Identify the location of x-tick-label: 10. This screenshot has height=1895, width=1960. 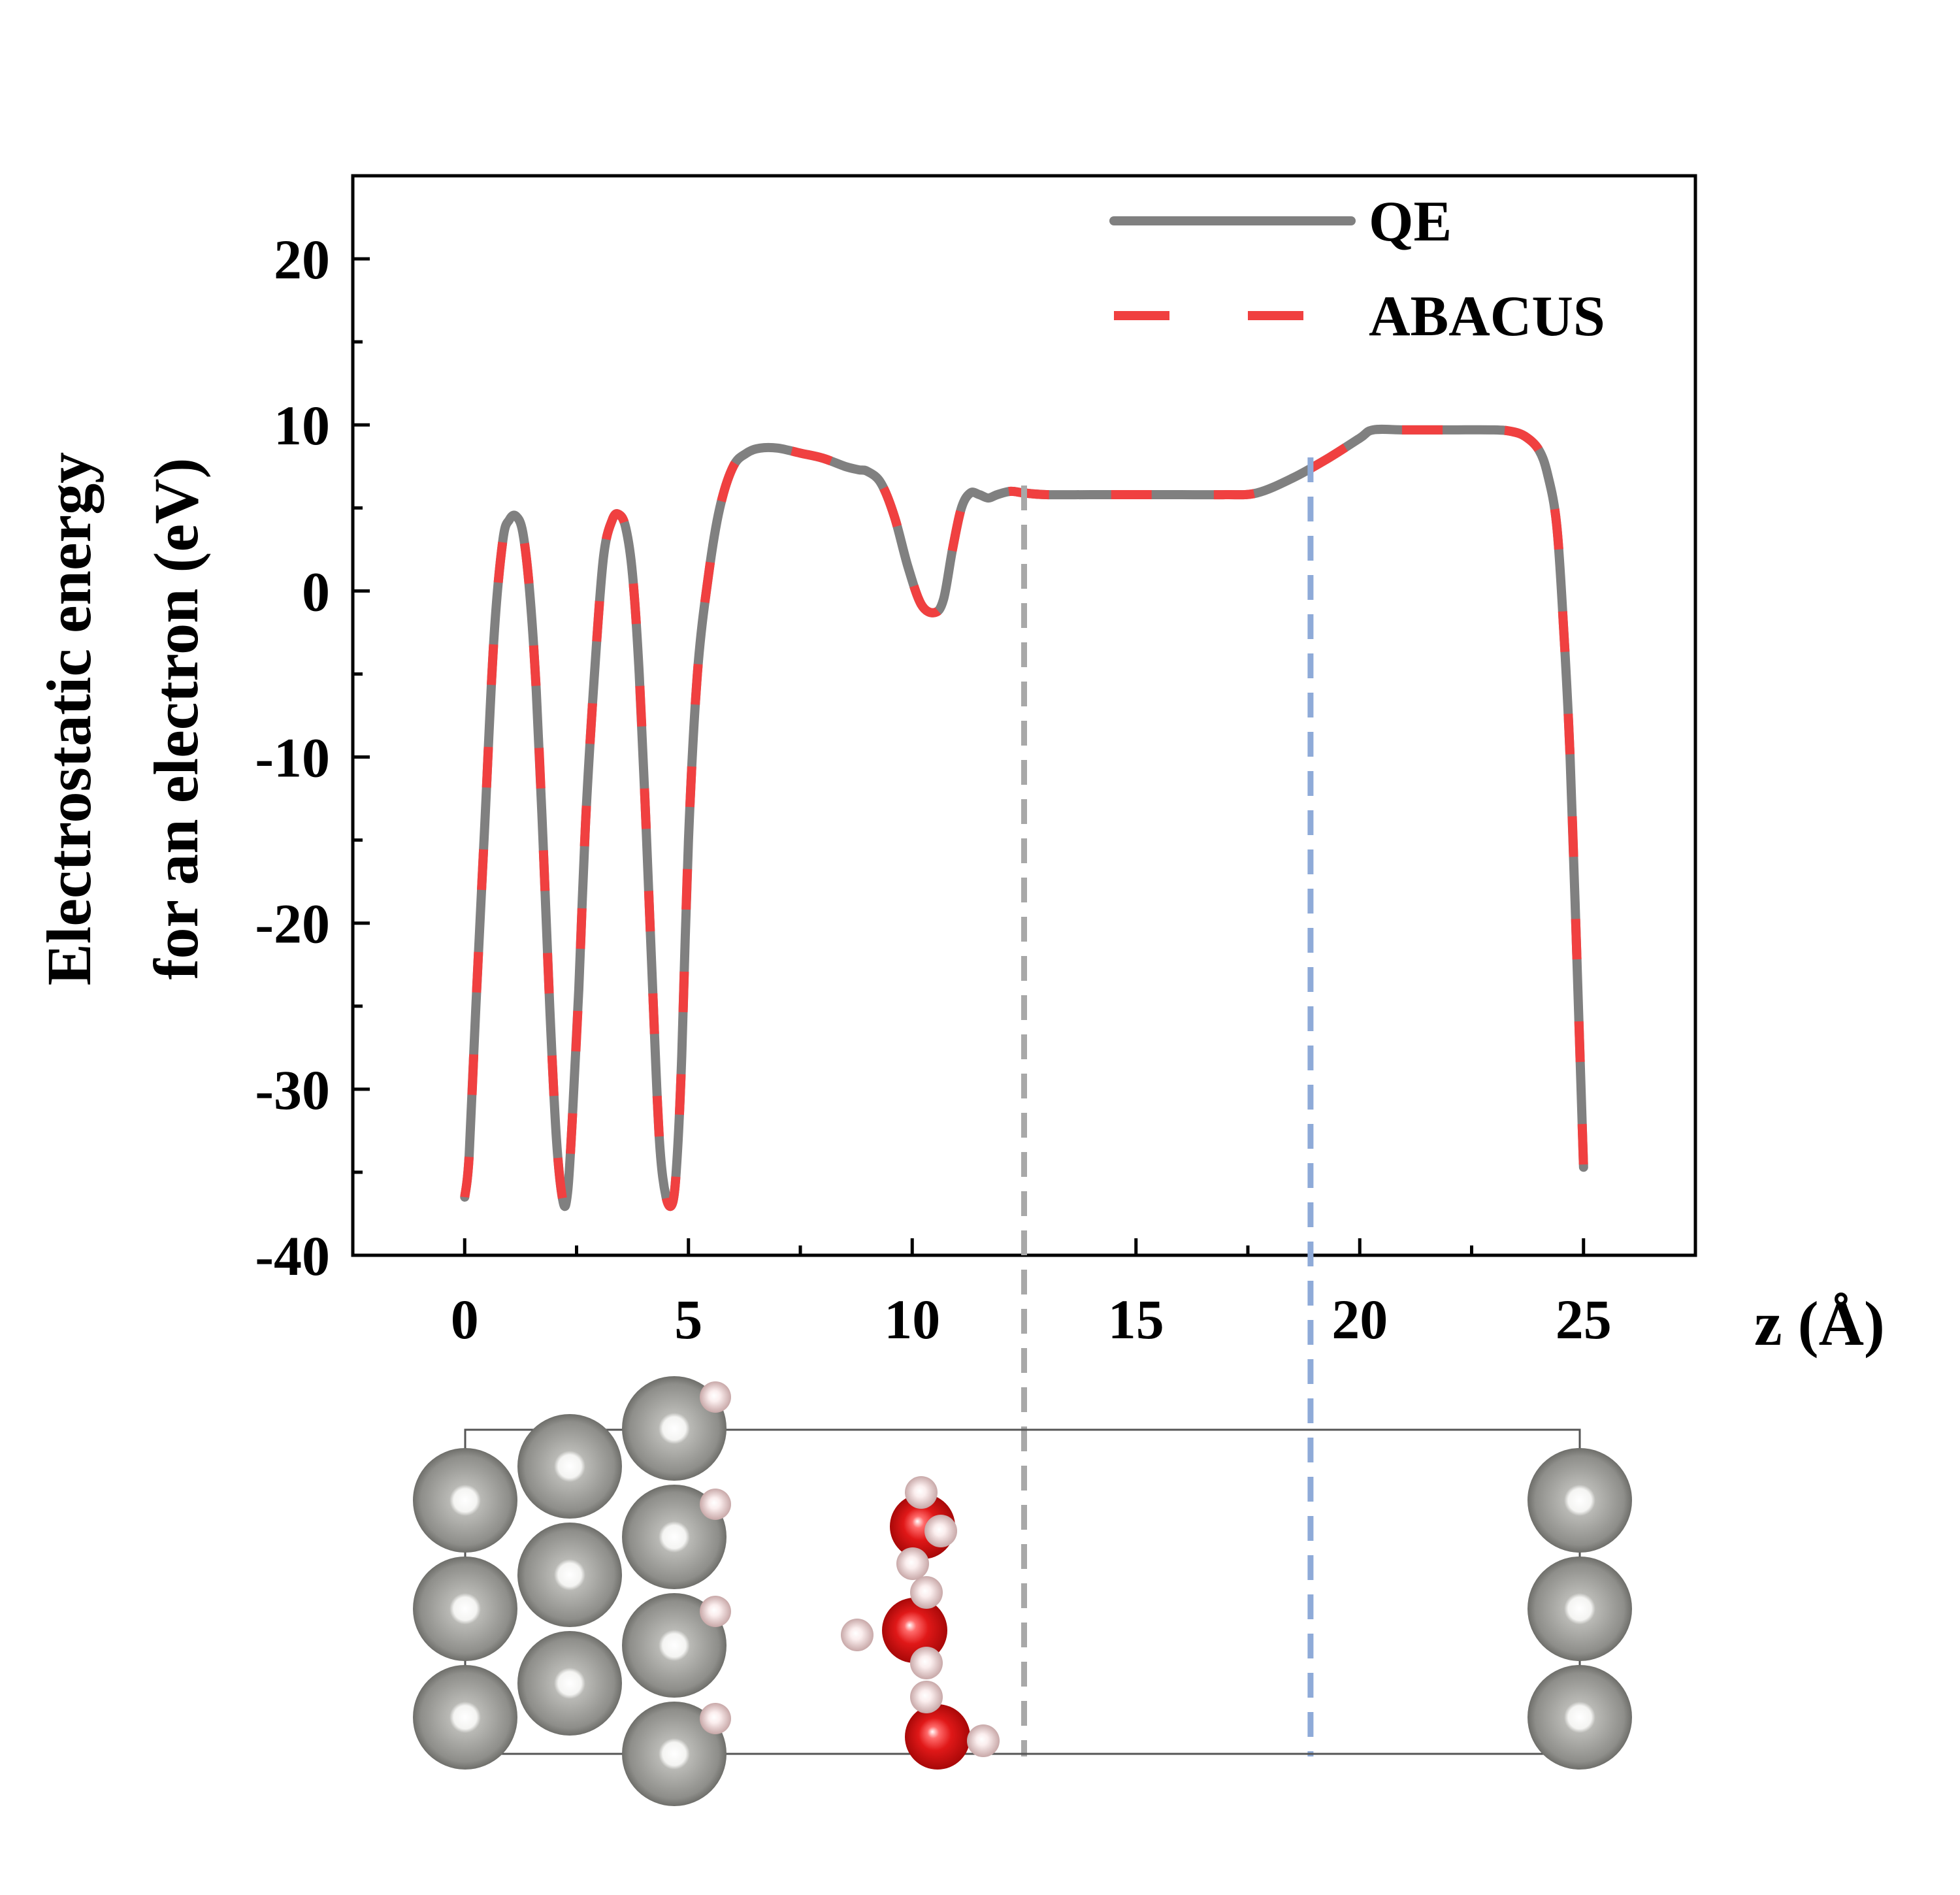
(912, 1319).